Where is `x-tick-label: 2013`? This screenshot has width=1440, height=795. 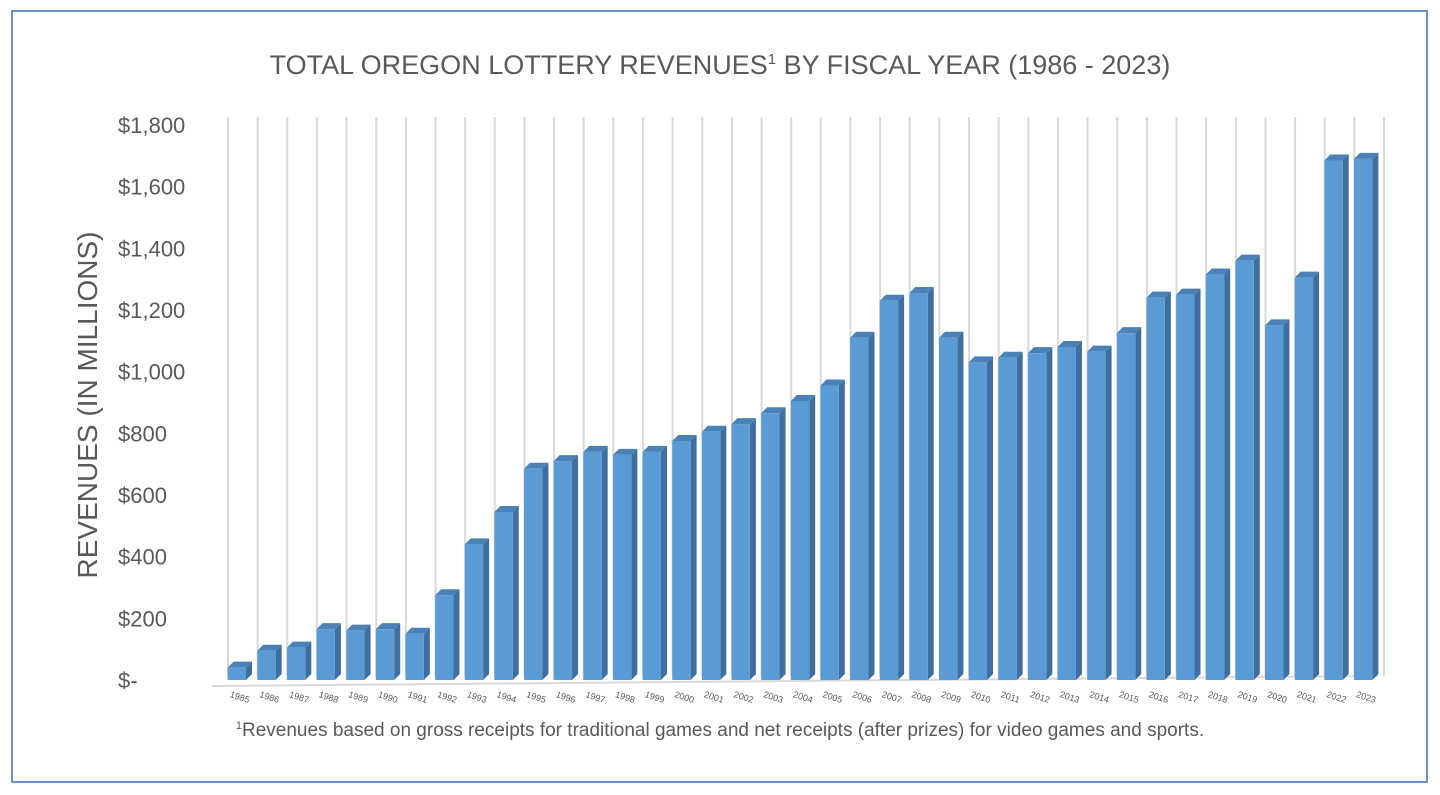 x-tick-label: 2013 is located at coordinates (1070, 697).